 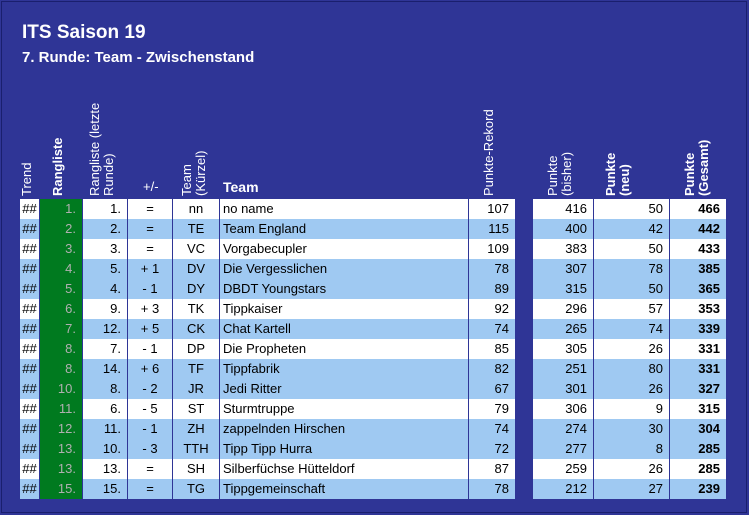 What do you see at coordinates (563, 369) in the screenshot?
I see `prev-points-cell: 251` at bounding box center [563, 369].